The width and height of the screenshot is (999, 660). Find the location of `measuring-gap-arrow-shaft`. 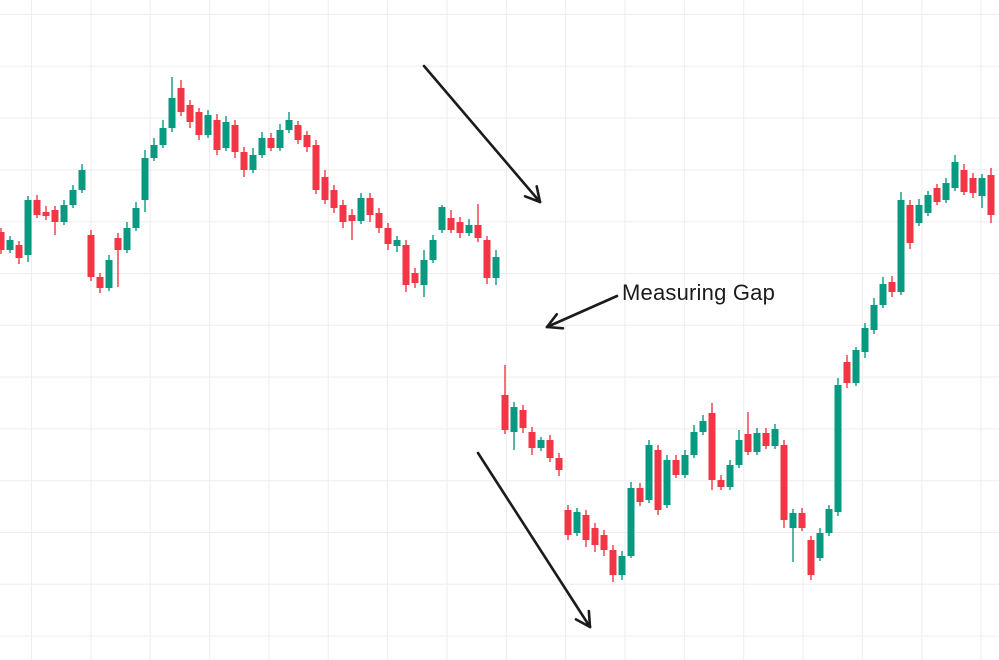

measuring-gap-arrow-shaft is located at coordinates (582, 311).